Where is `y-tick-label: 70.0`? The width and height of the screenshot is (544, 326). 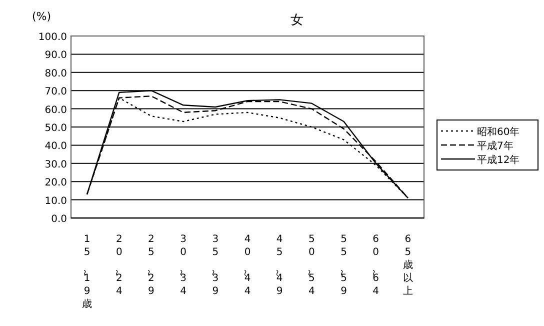 y-tick-label: 70.0 is located at coordinates (55, 92).